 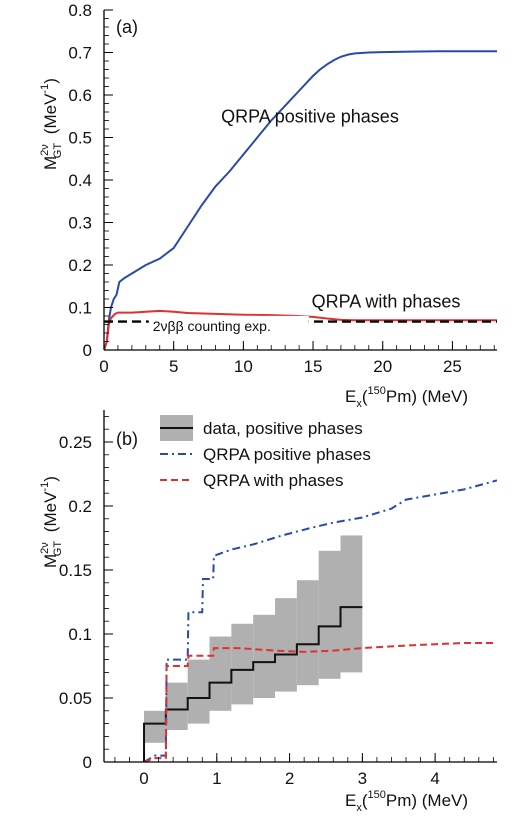 What do you see at coordinates (75, 570) in the screenshot?
I see `y-tick-label: 0.15` at bounding box center [75, 570].